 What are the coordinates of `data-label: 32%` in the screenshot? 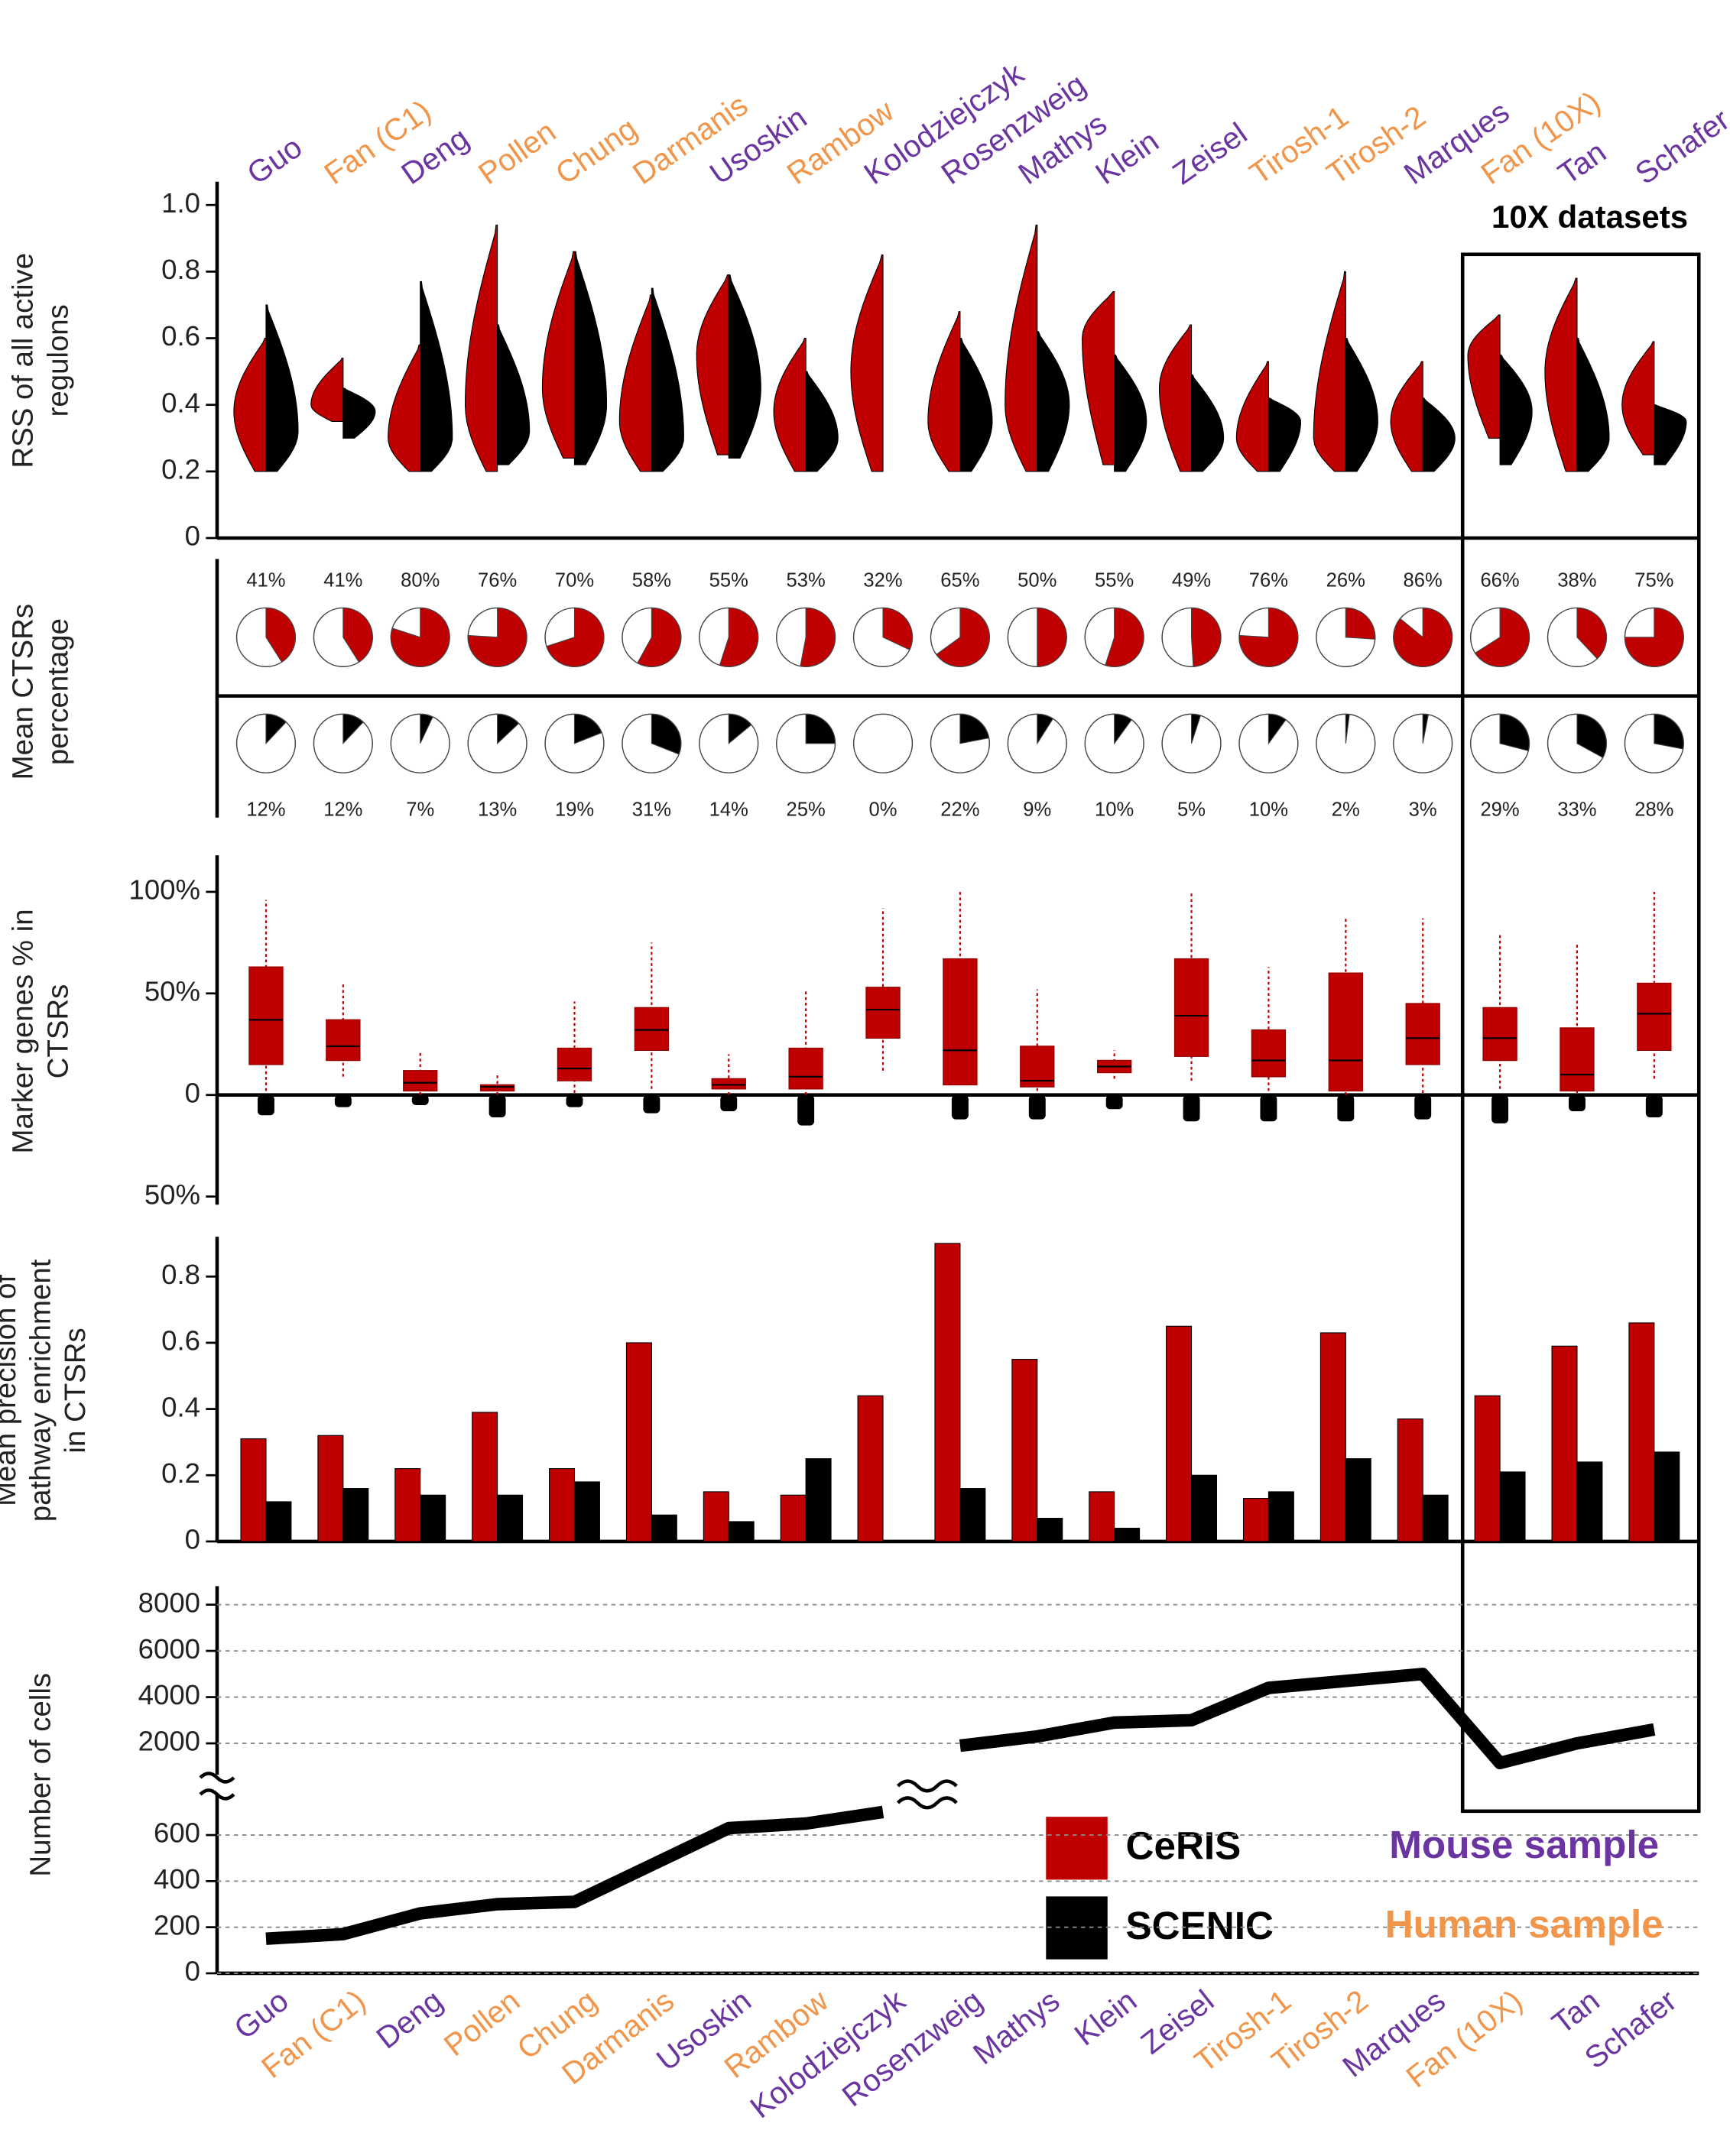 It's located at (883, 580).